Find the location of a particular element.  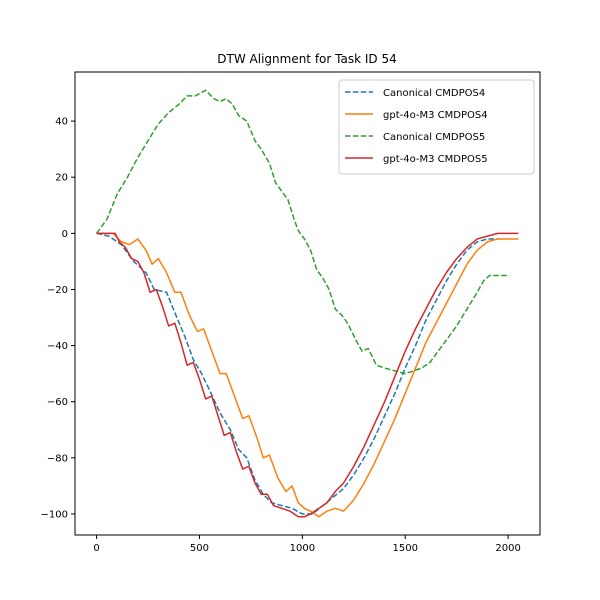

legend-label-2: Canonical CMDPOS5 is located at coordinates (434, 137).